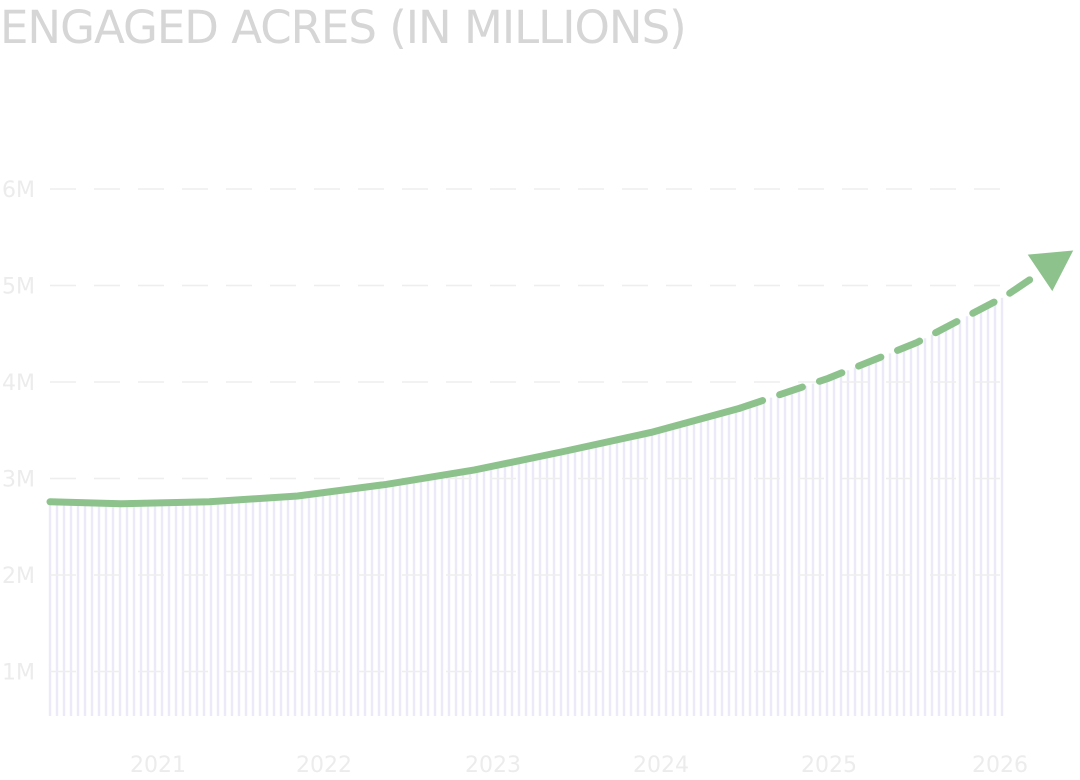 The width and height of the screenshot is (1080, 780). What do you see at coordinates (829, 765) in the screenshot?
I see `x-tick-label: 2025` at bounding box center [829, 765].